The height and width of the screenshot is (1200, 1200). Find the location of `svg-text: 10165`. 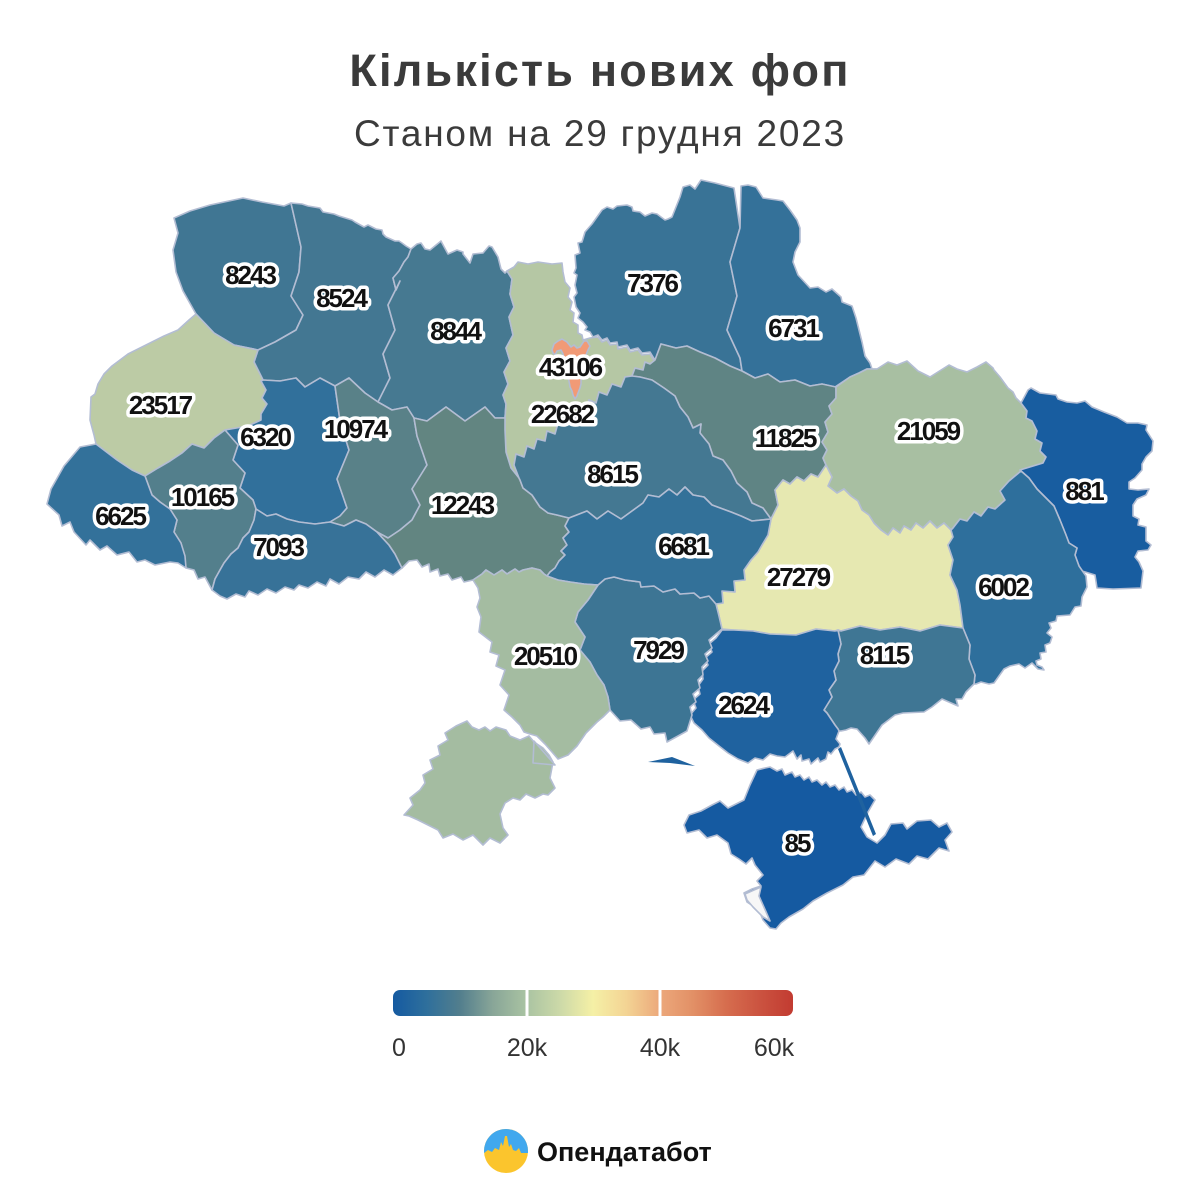

svg-text: 10165 is located at coordinates (203, 497).